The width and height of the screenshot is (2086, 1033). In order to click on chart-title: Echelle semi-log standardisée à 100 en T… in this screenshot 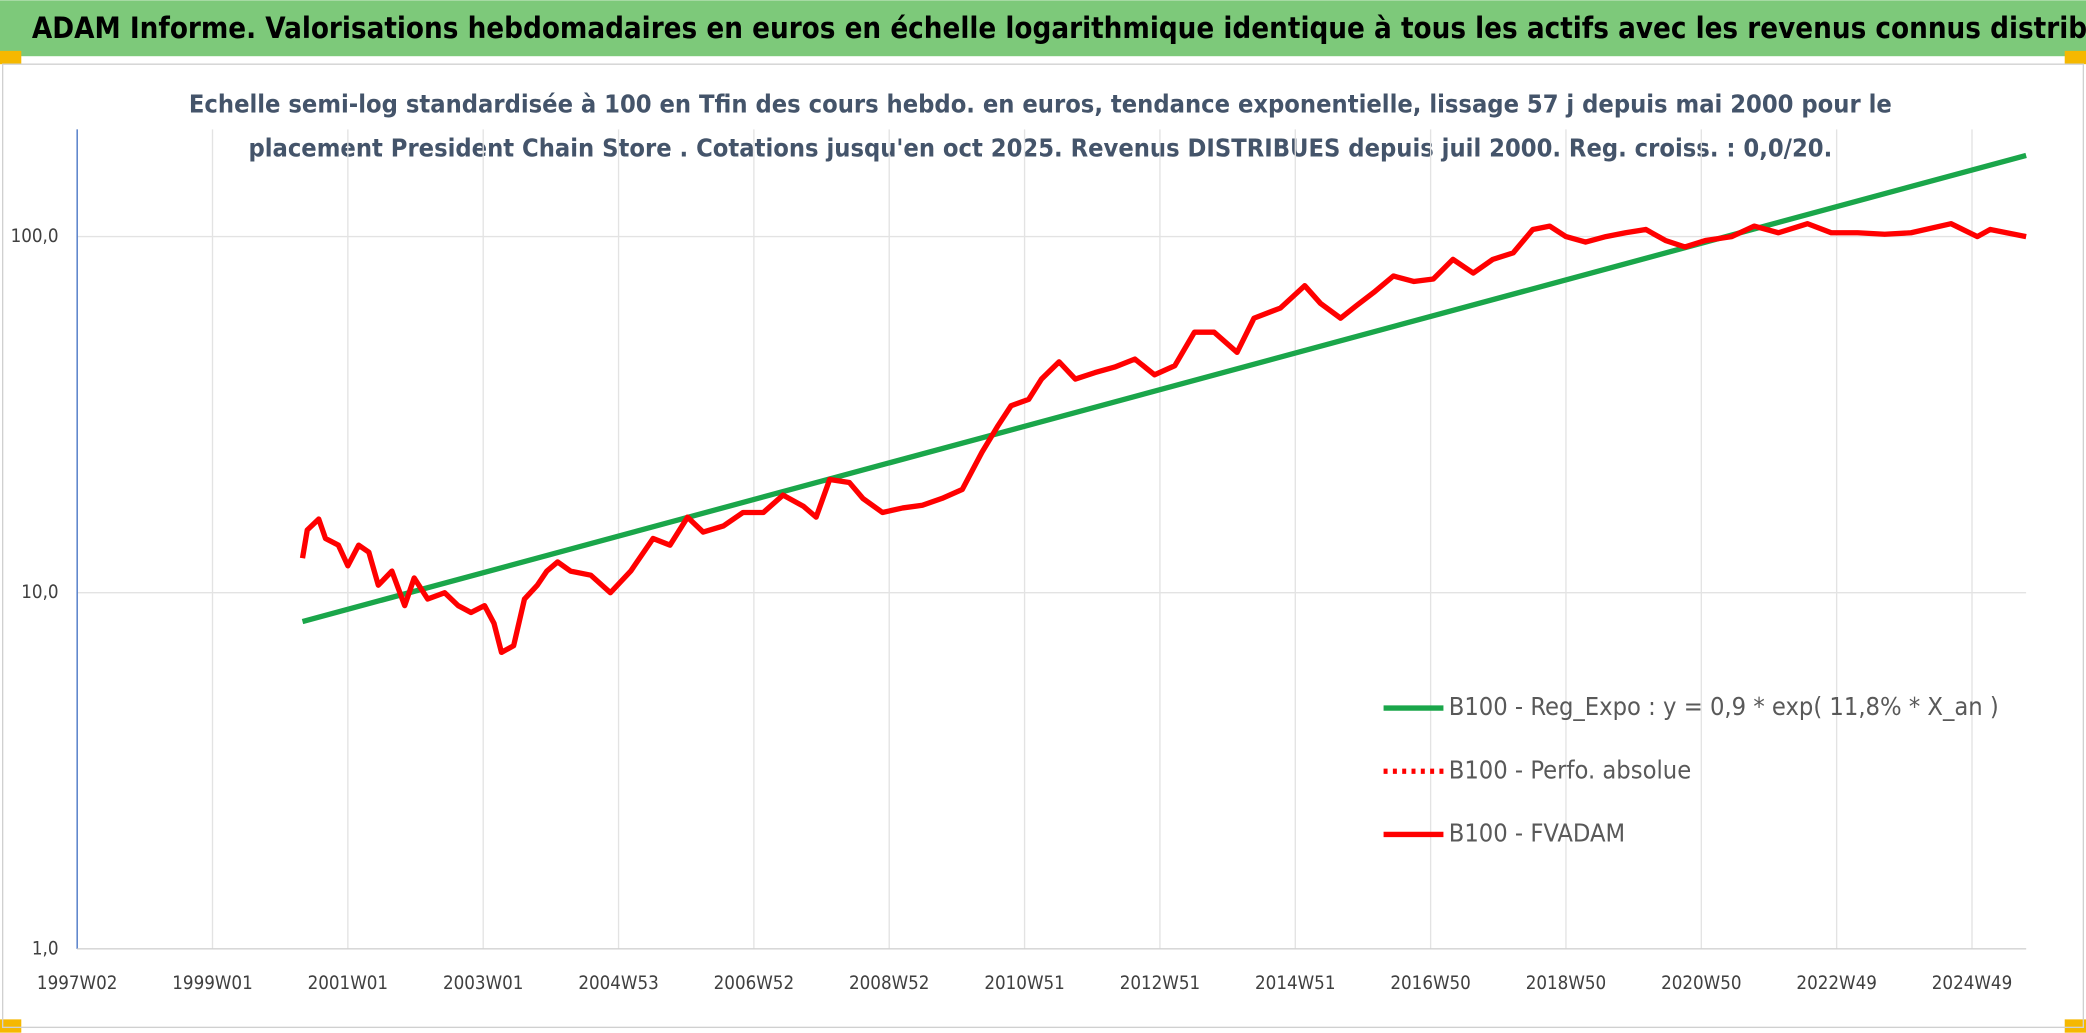, I will do `click(1040, 103)`.